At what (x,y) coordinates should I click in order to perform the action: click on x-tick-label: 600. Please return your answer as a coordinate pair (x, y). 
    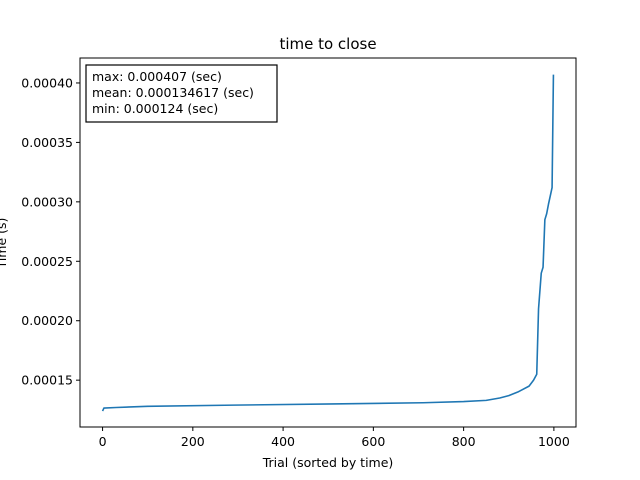
    Looking at the image, I should click on (373, 441).